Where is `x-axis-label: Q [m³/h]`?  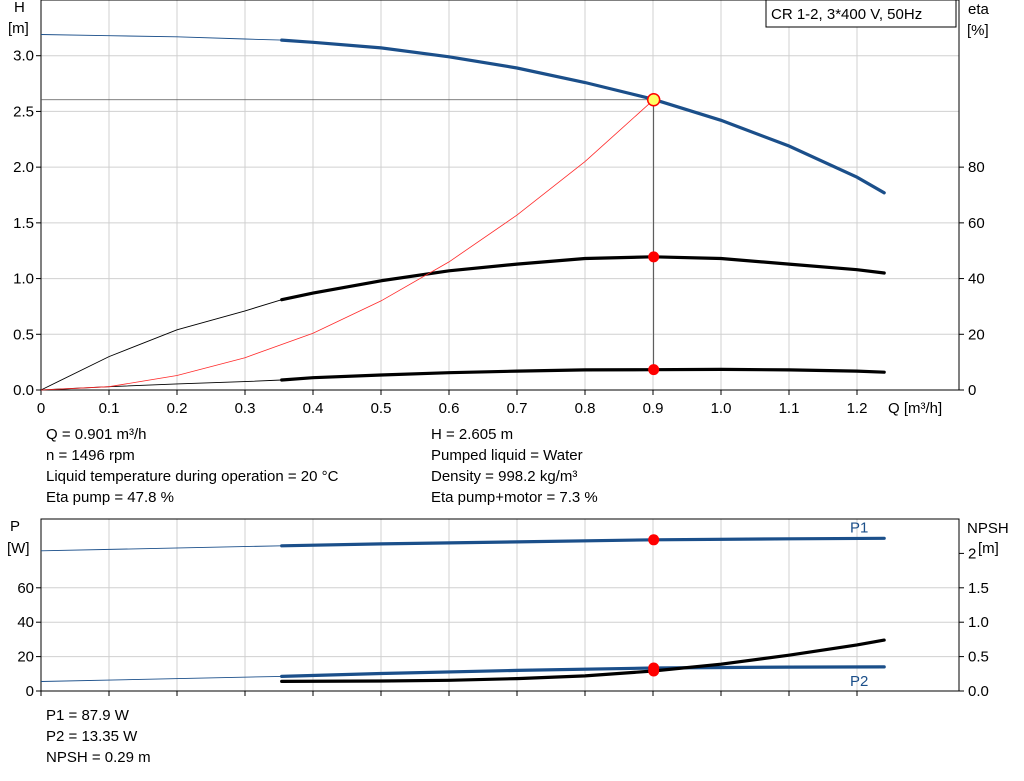
x-axis-label: Q [m³/h] is located at coordinates (915, 408).